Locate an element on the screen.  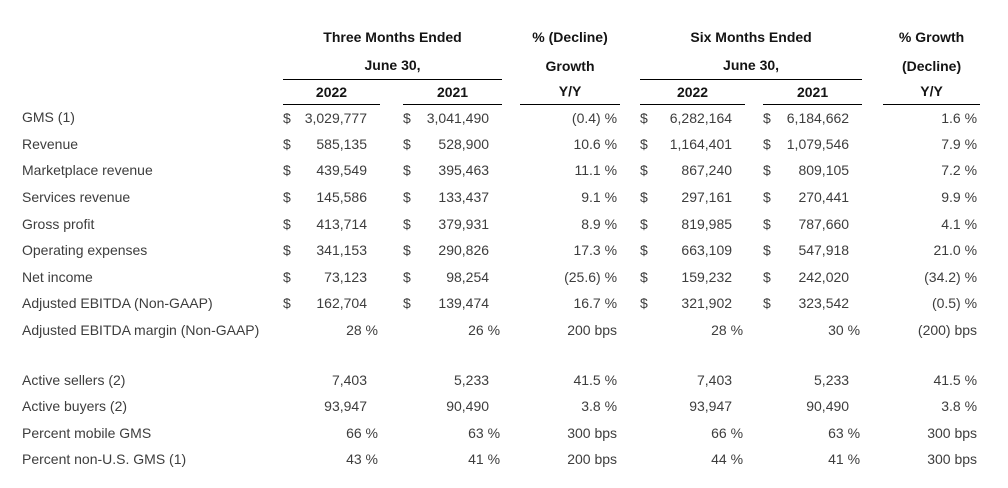
cell-value: 1,164,401 is located at coordinates (701, 143).